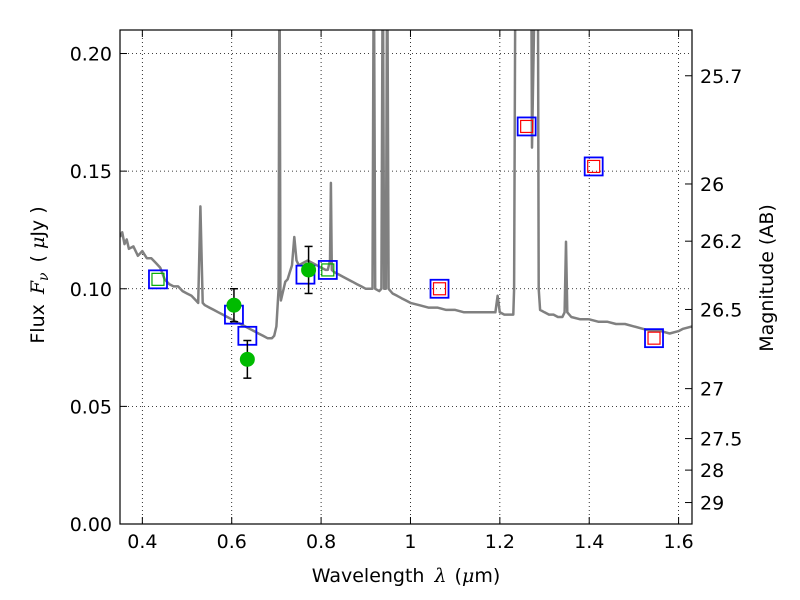 The width and height of the screenshot is (800, 600). Describe the element at coordinates (142, 542) in the screenshot. I see `x-tick-label: 0.4` at that location.